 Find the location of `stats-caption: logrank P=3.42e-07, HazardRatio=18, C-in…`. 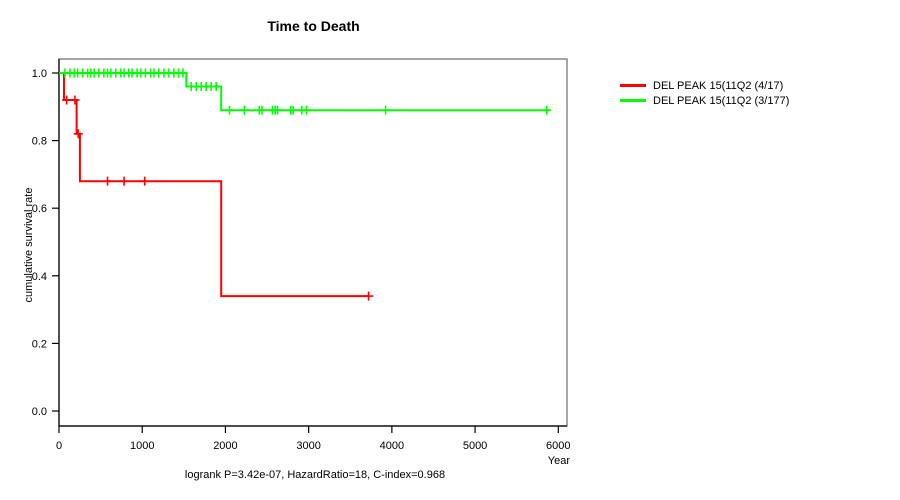

stats-caption: logrank P=3.42e-07, HazardRatio=18, C-in… is located at coordinates (315, 475).